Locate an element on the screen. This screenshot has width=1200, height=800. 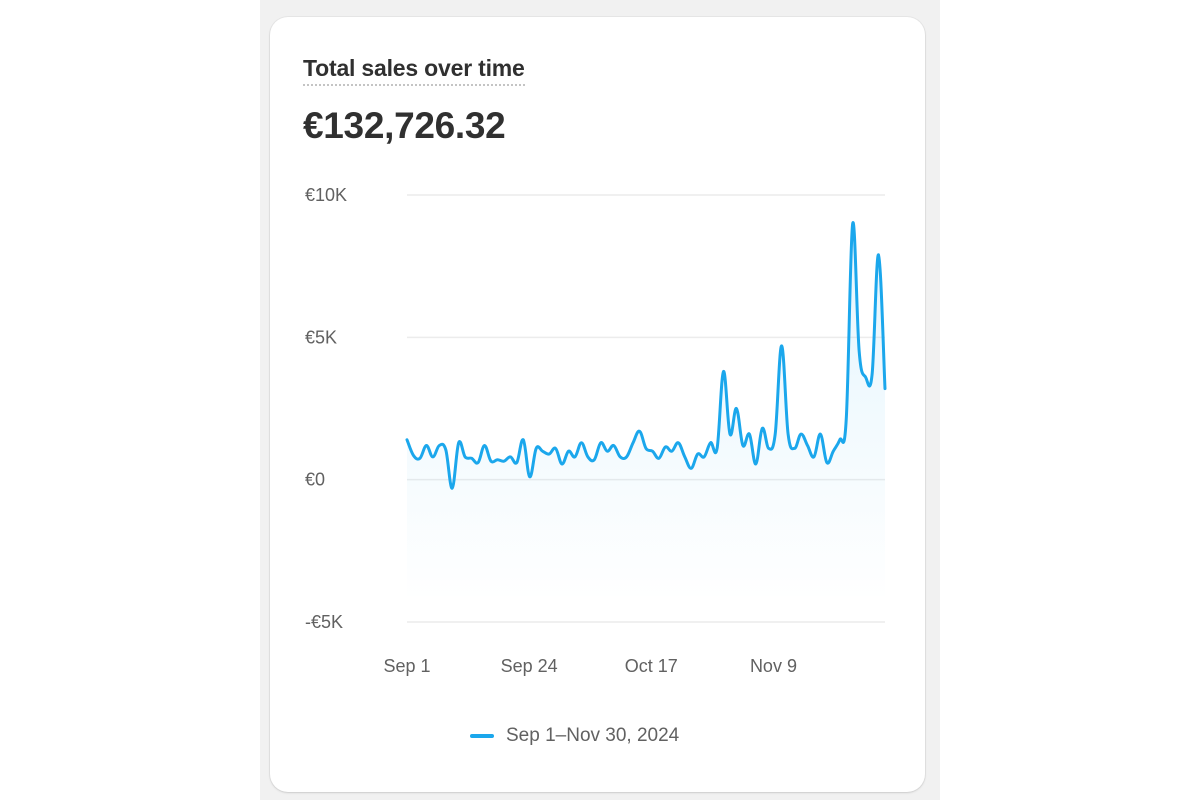
chart-legend: Sep 1–Nov 30, 2024 is located at coordinates (574, 736).